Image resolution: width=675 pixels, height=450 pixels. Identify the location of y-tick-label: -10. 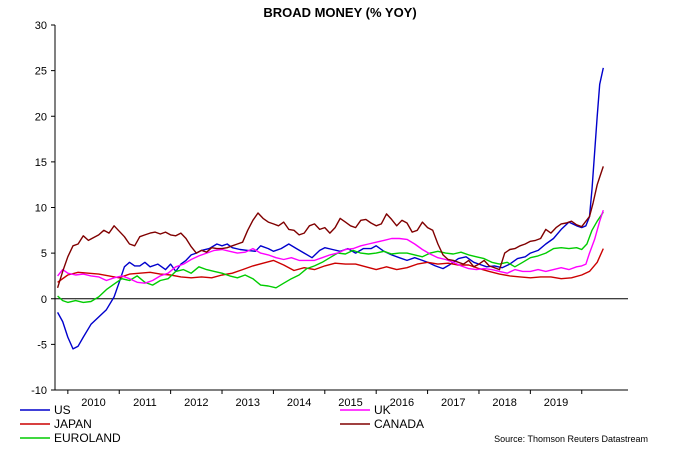
(39, 391).